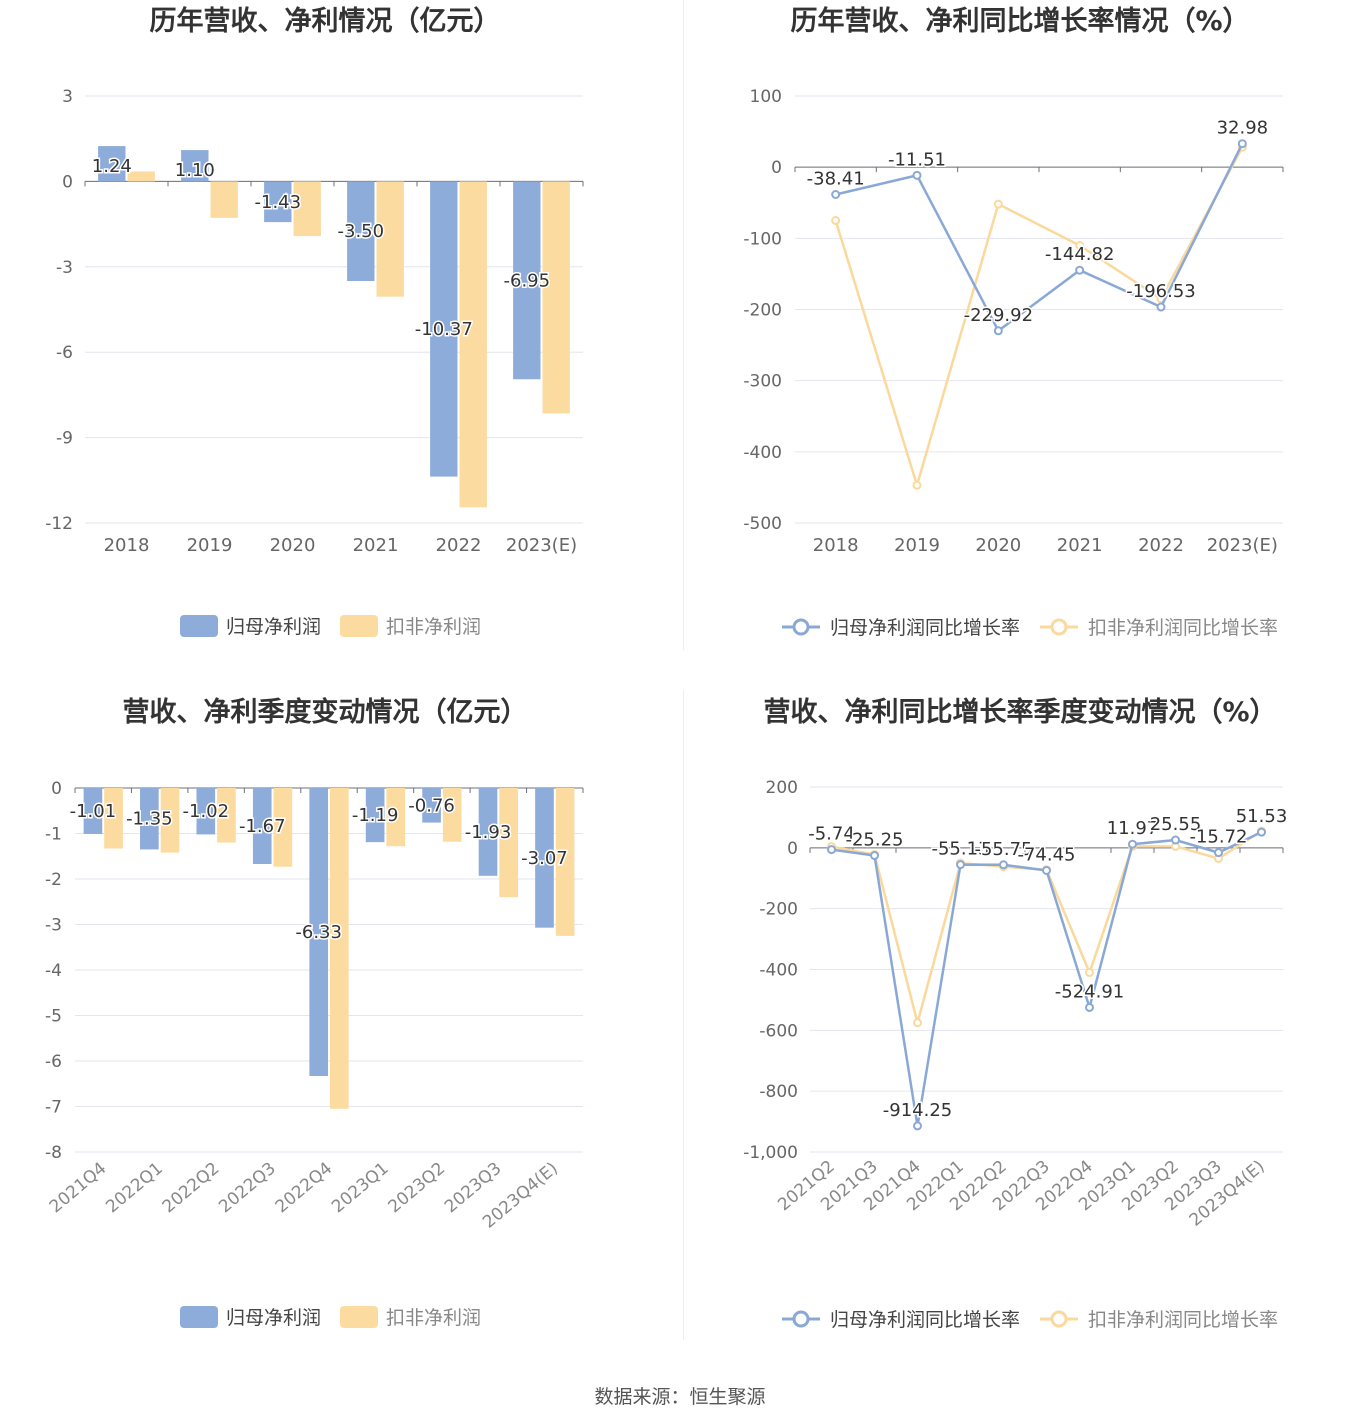  What do you see at coordinates (359, 626) in the screenshot?
I see `legend-swatch-deducted-profit` at bounding box center [359, 626].